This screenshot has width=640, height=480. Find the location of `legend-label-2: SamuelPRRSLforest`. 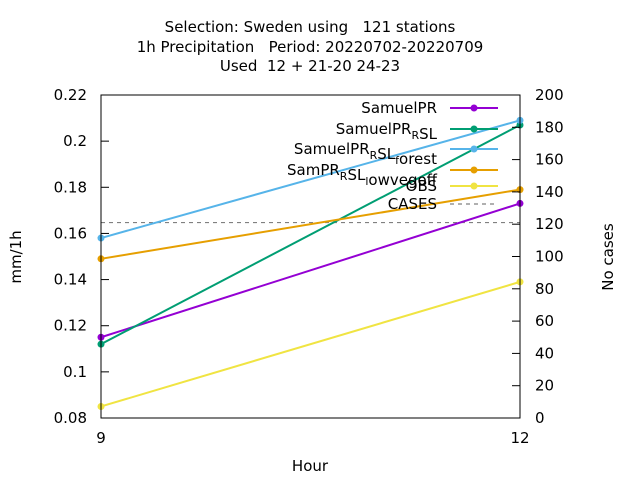

legend-label-2: SamuelPRRSLforest is located at coordinates (365, 154).